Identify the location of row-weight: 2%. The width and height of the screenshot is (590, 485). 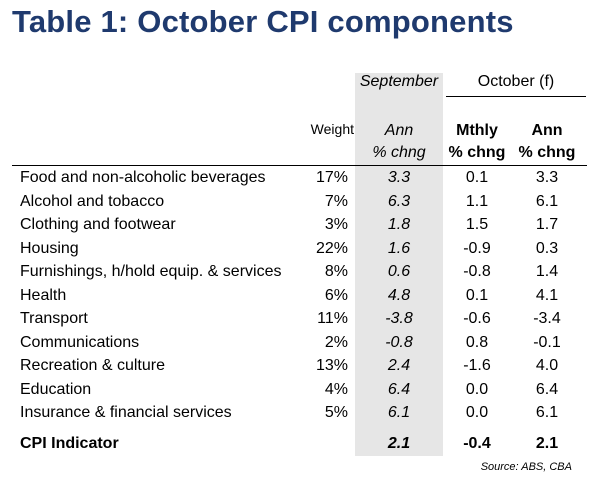
(336, 342).